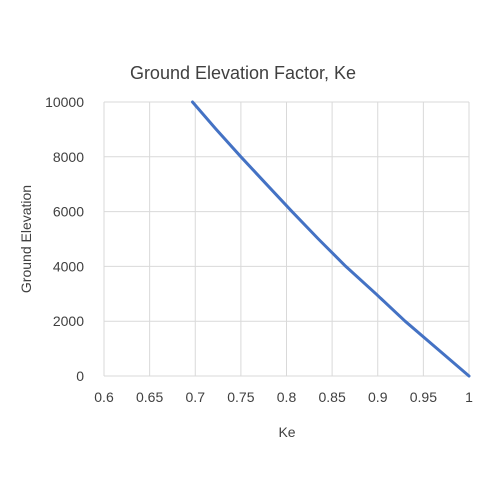 The width and height of the screenshot is (500, 500). I want to click on x-tick-label: 0.8, so click(287, 397).